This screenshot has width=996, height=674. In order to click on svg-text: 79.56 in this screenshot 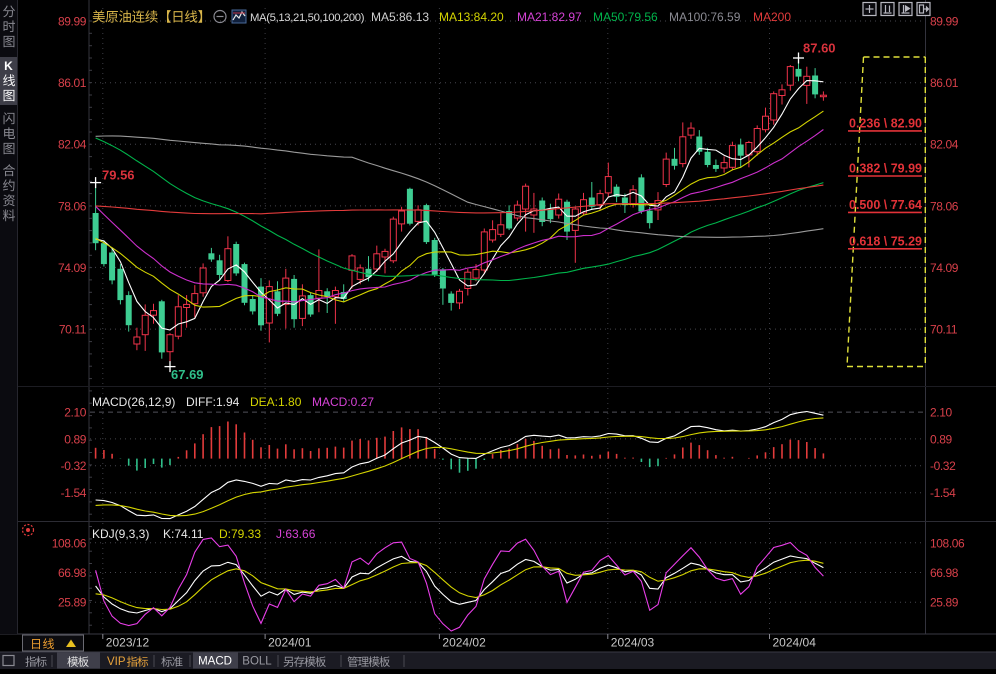, I will do `click(118, 175)`.